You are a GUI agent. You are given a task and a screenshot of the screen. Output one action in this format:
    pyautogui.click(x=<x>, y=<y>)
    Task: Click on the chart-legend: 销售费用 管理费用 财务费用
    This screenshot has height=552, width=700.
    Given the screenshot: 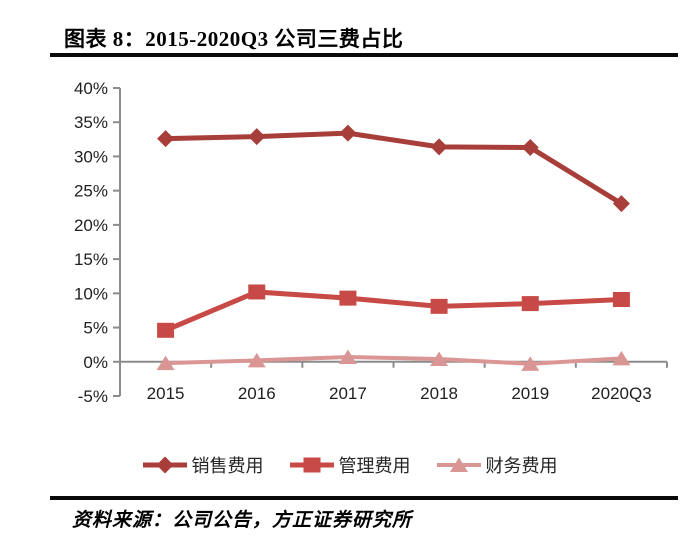 What is the action you would take?
    pyautogui.click(x=350, y=465)
    